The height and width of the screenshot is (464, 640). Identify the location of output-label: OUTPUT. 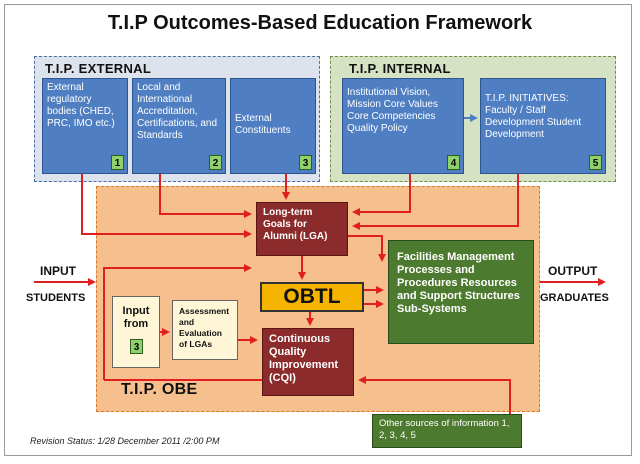
(573, 271).